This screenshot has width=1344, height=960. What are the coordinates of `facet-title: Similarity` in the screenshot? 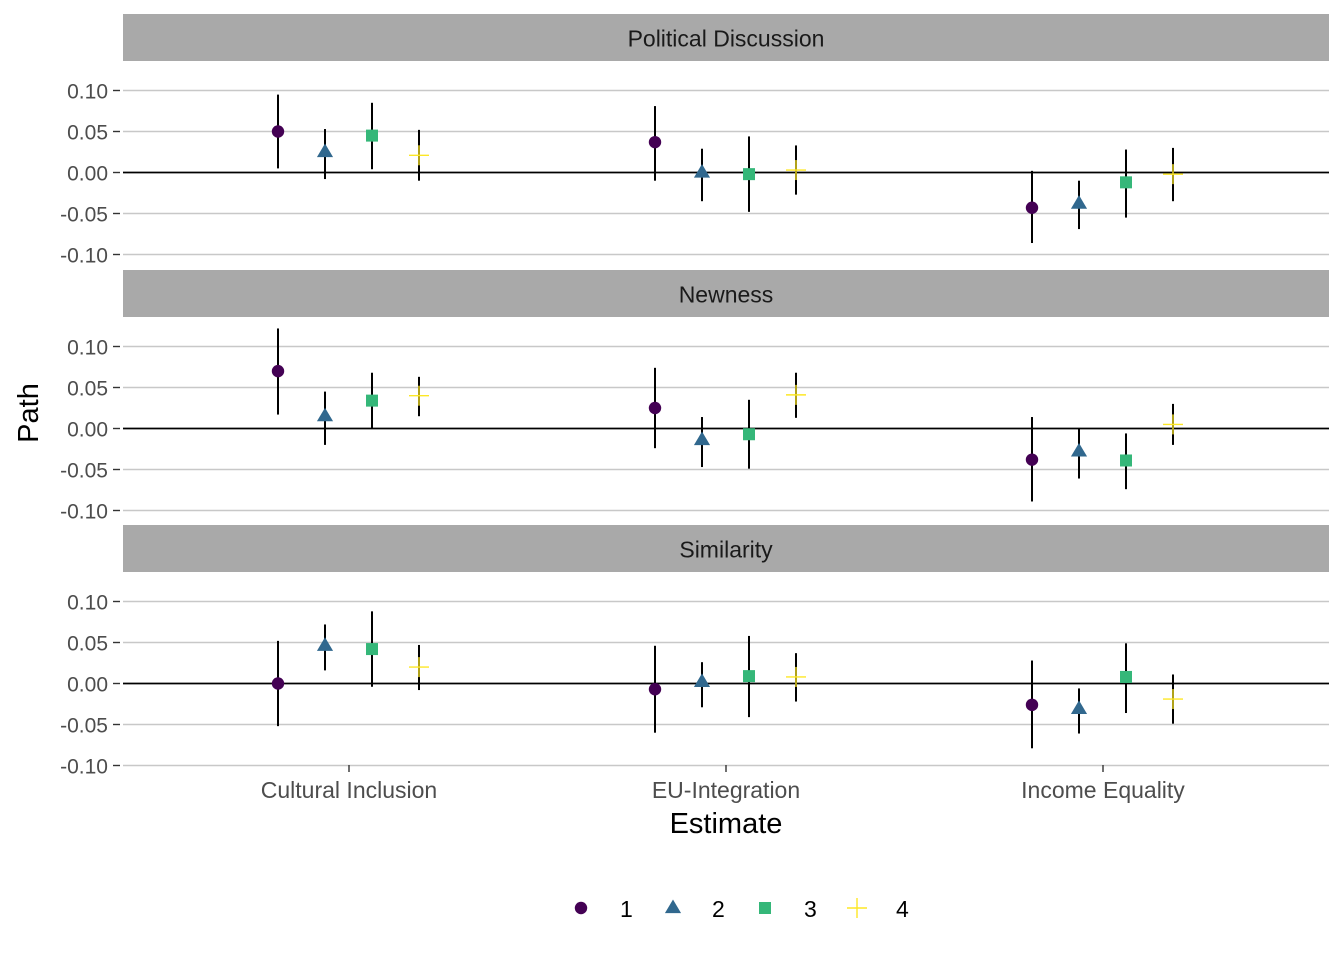 It's located at (726, 550).